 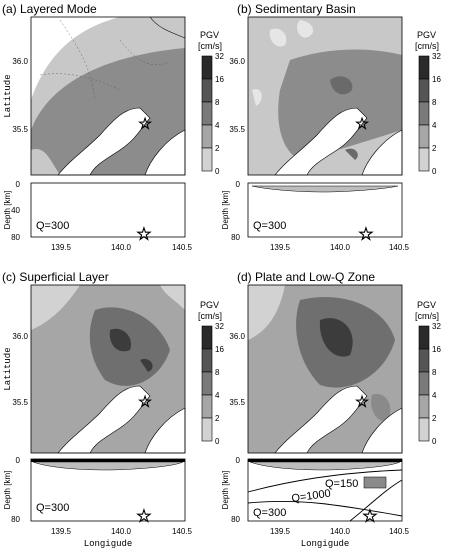 I want to click on low-q-zone, so click(x=375, y=482).